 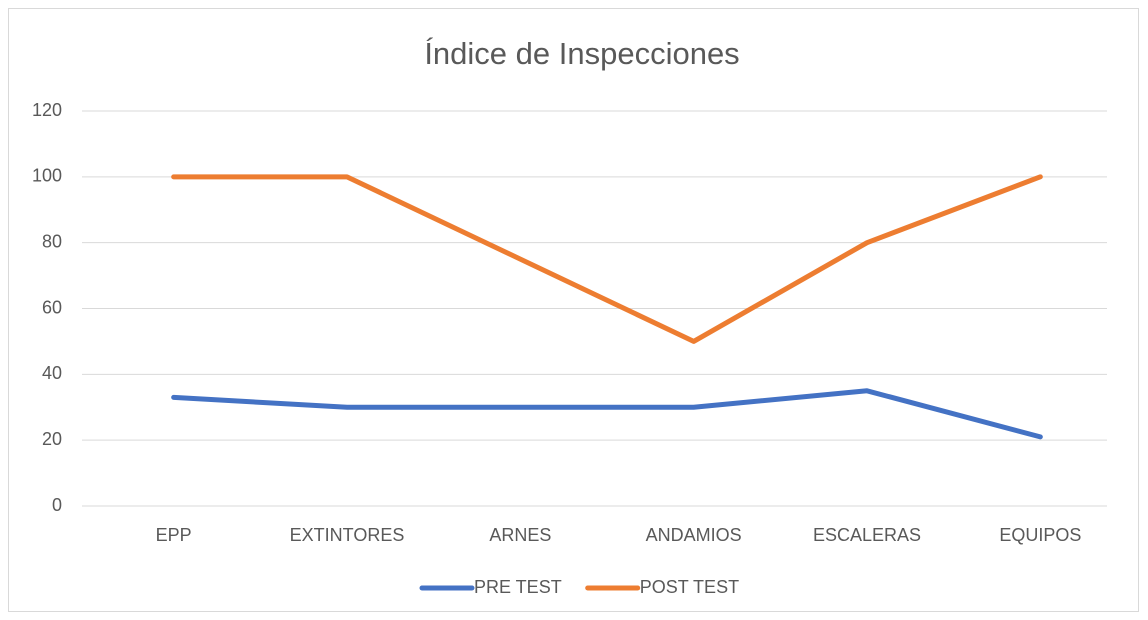 I want to click on legend-label: POST TEST, so click(x=689, y=587).